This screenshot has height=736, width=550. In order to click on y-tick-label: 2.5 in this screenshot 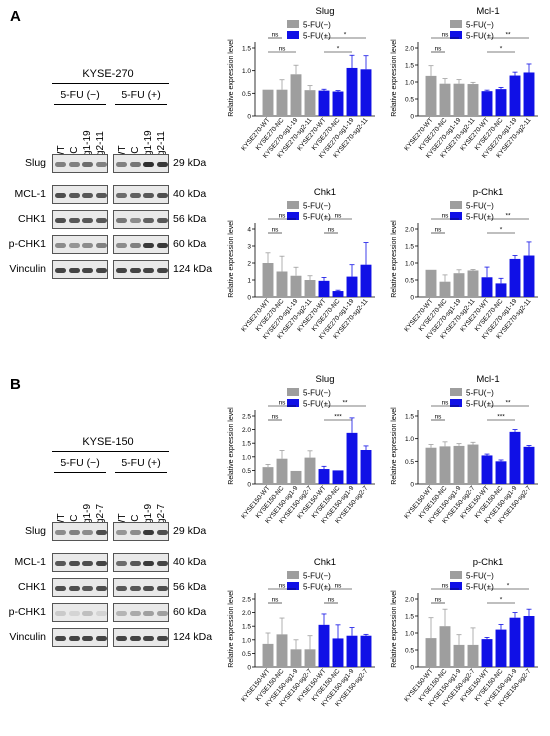, I will do `click(246, 417)`.